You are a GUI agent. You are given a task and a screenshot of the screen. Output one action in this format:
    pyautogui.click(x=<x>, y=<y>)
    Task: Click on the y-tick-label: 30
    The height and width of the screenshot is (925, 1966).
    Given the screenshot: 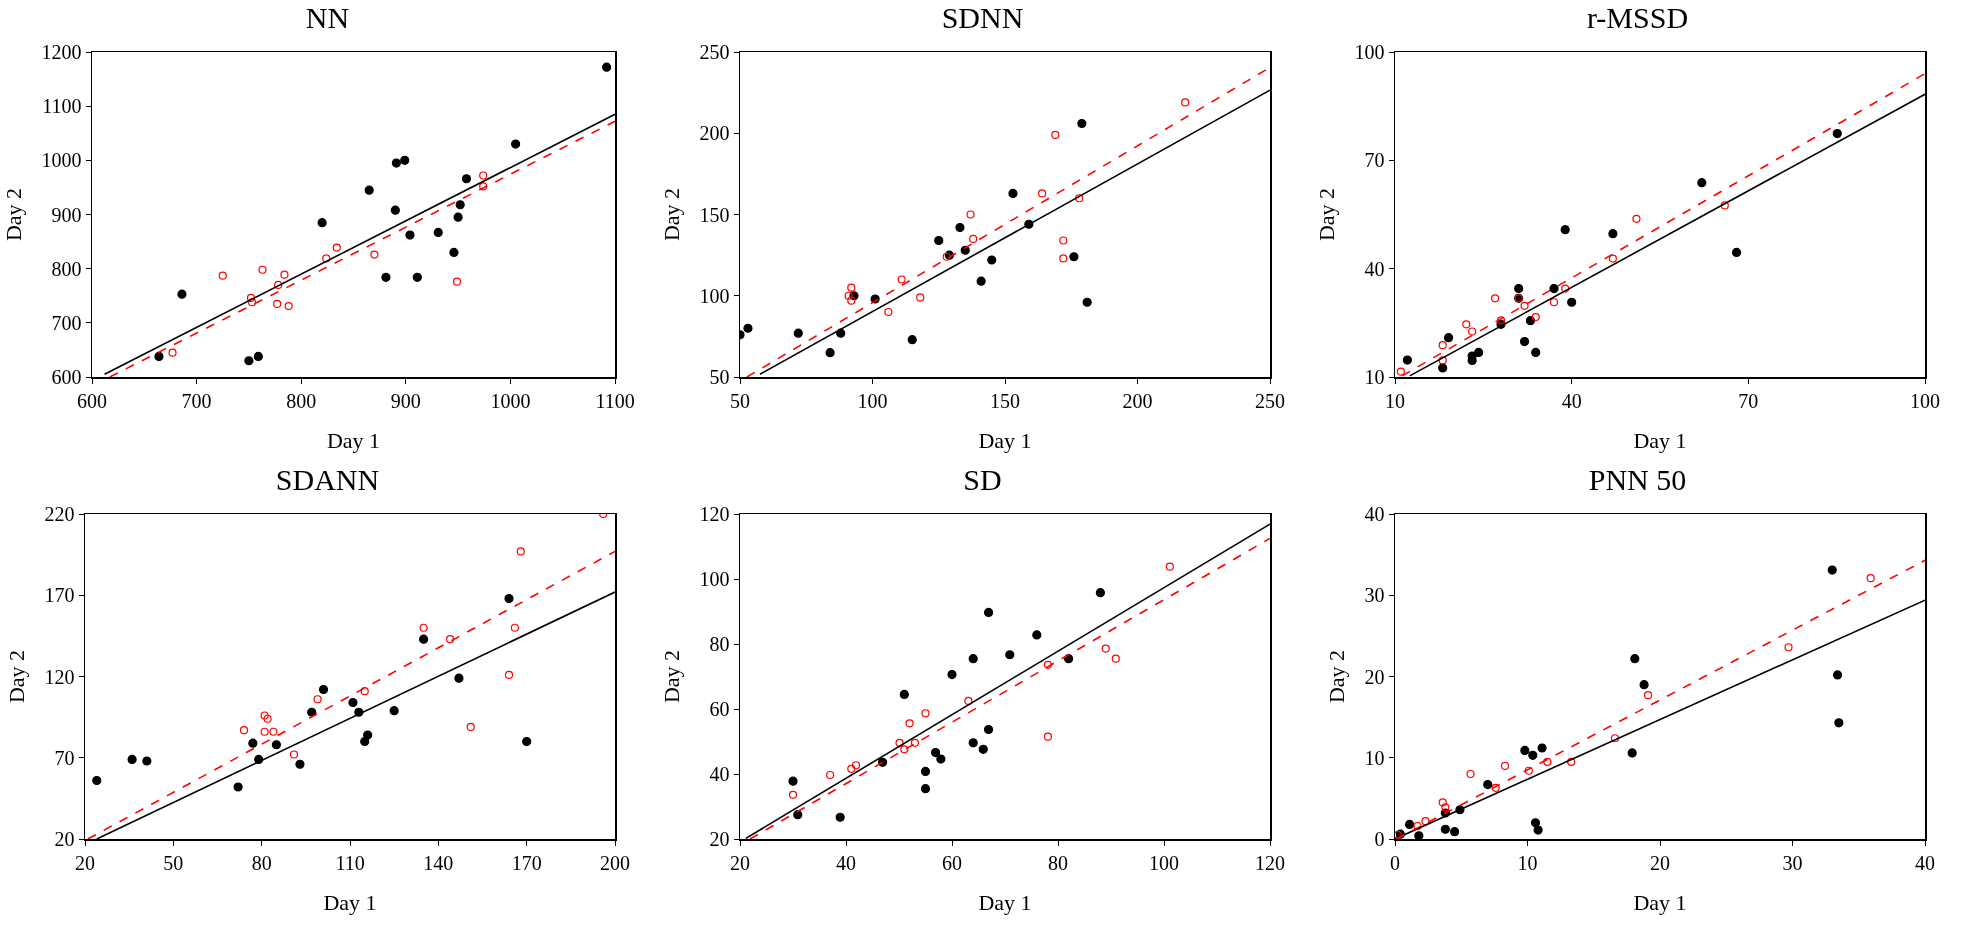 What is the action you would take?
    pyautogui.click(x=1374, y=595)
    